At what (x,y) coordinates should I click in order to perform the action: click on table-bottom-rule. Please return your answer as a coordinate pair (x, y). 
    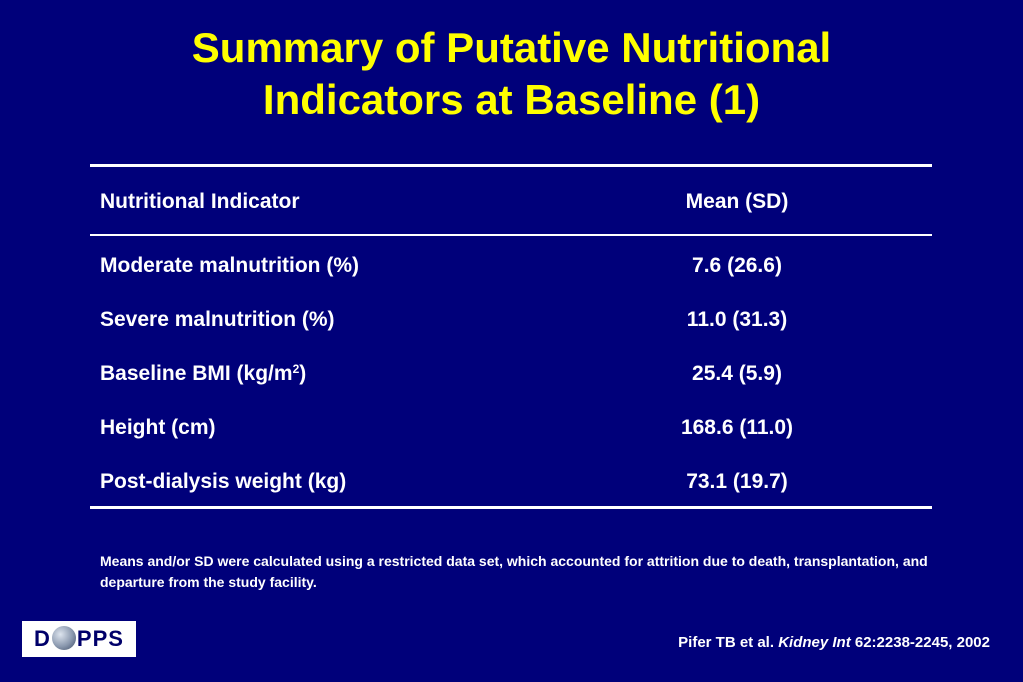
    Looking at the image, I should click on (511, 507).